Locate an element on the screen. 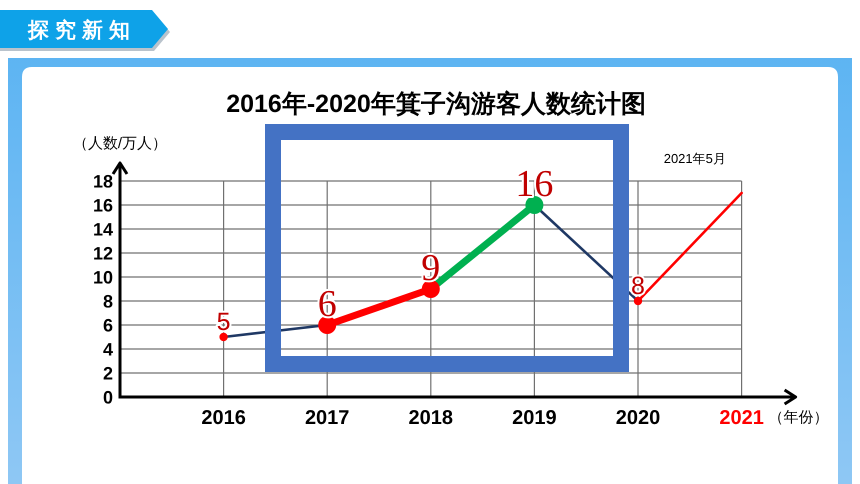 This screenshot has height=484, width=860. text: 探究新知 is located at coordinates (81, 30).